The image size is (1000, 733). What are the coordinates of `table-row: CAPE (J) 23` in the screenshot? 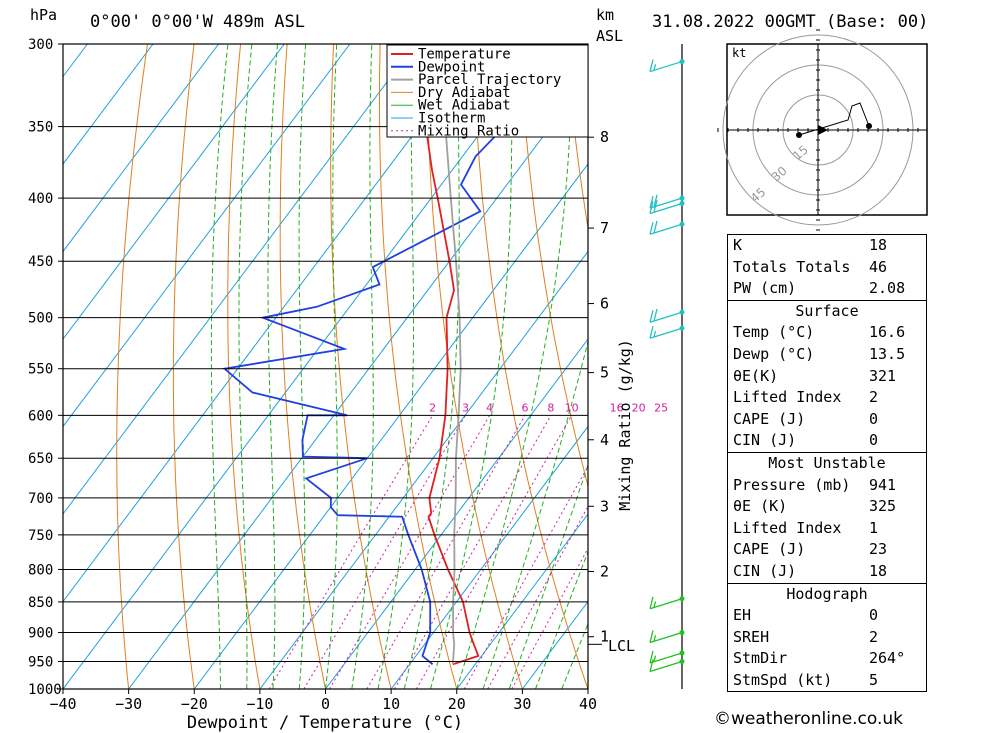 It's located at (827, 550).